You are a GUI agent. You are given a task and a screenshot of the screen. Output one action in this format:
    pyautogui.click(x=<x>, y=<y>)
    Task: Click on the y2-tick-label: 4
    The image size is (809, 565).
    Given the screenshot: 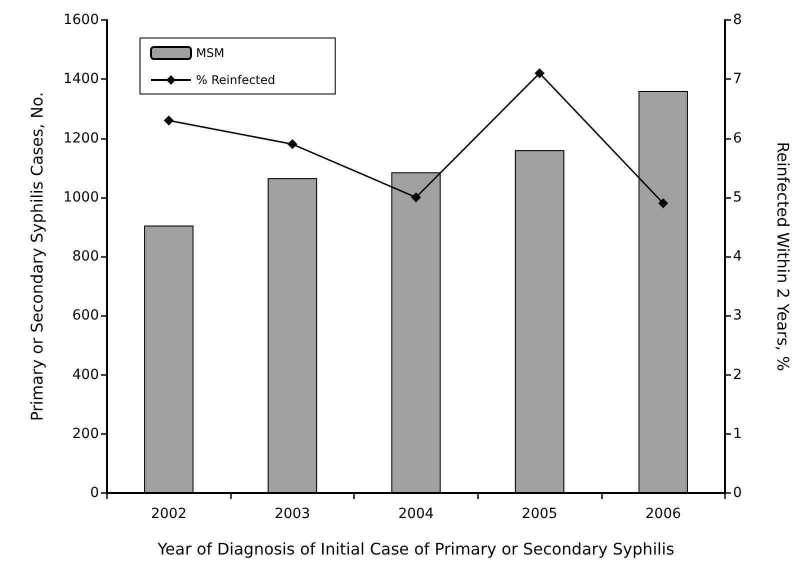 What is the action you would take?
    pyautogui.click(x=737, y=256)
    